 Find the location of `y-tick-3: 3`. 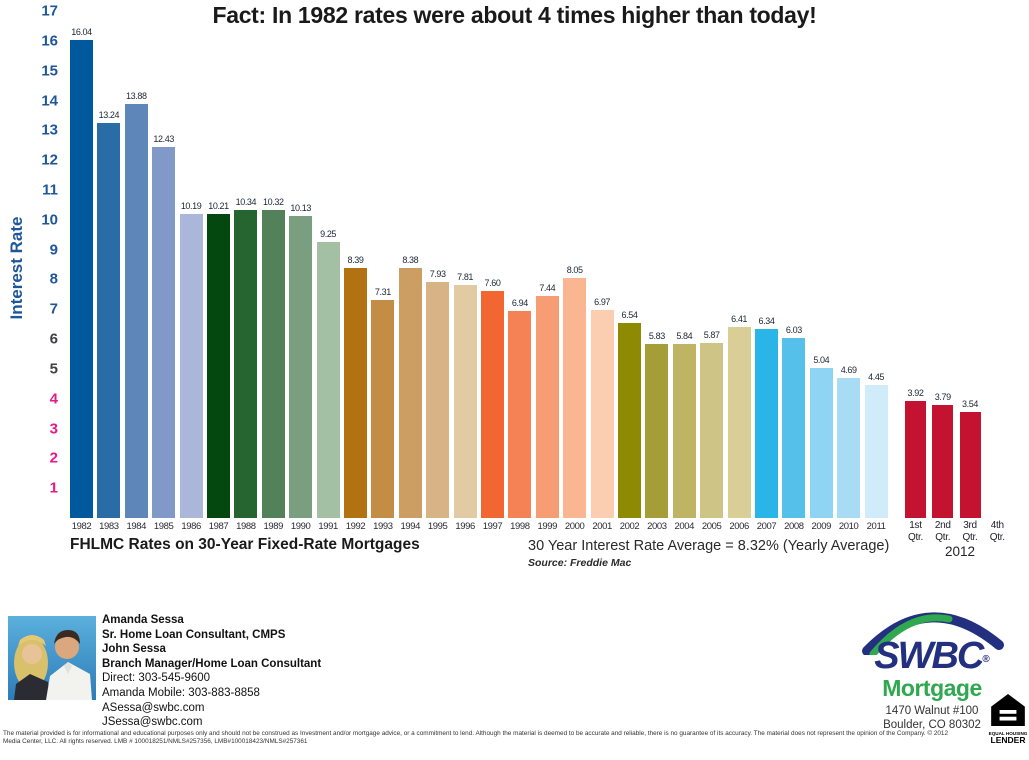

y-tick-3: 3 is located at coordinates (53, 429).